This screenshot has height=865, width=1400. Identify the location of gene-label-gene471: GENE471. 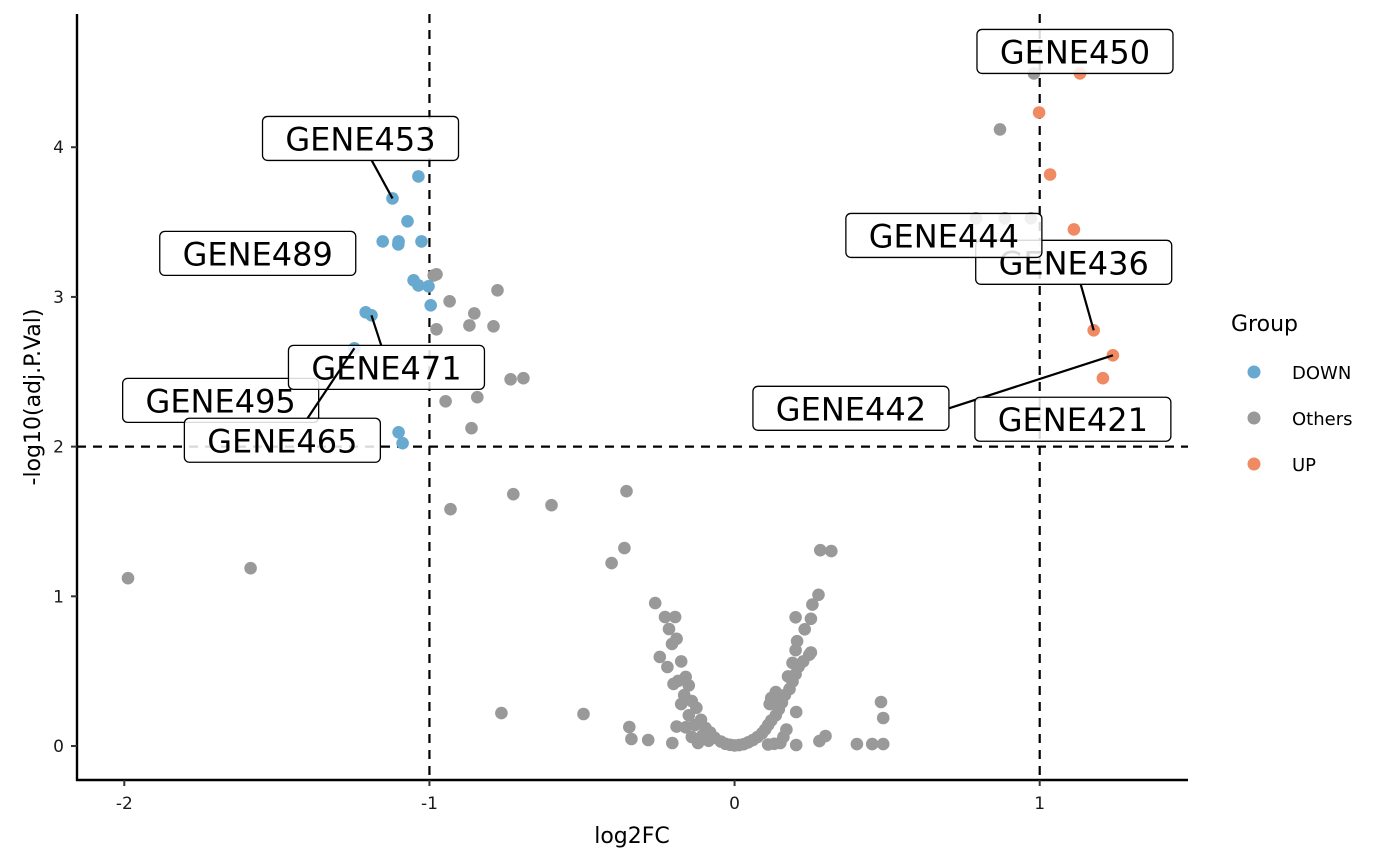
(386, 352).